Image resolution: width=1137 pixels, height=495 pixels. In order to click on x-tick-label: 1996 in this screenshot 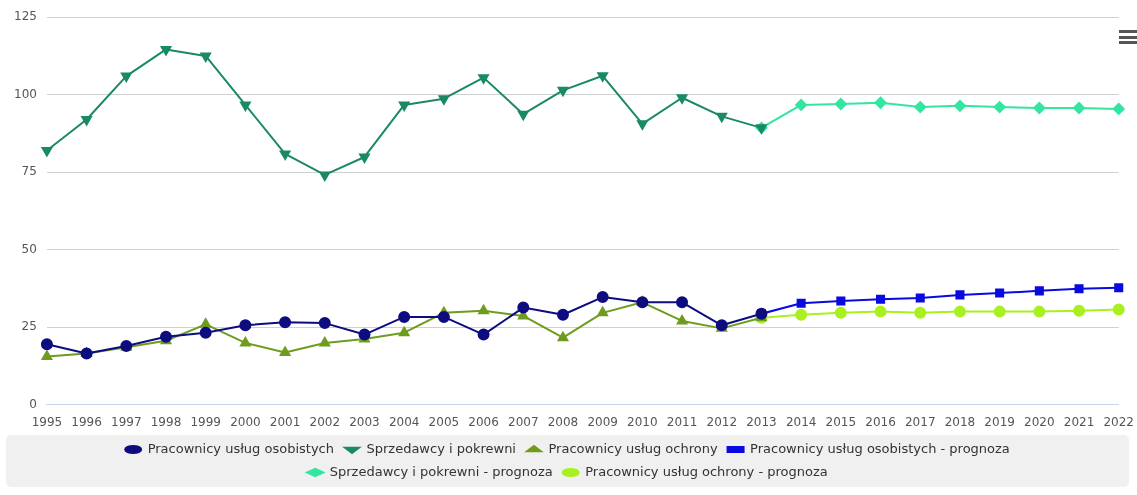, I will do `click(86, 421)`.